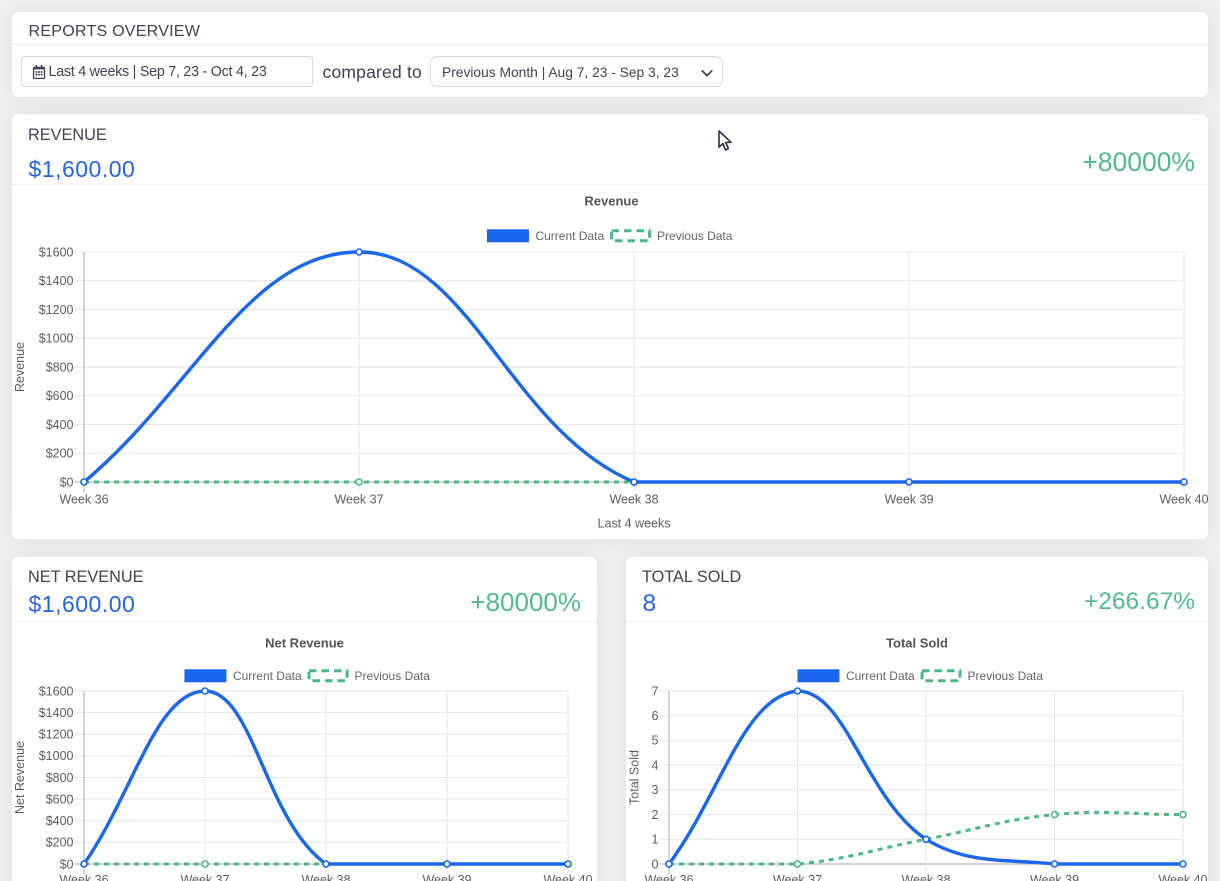  I want to click on svg-text: Last 4 weeks, so click(634, 524).